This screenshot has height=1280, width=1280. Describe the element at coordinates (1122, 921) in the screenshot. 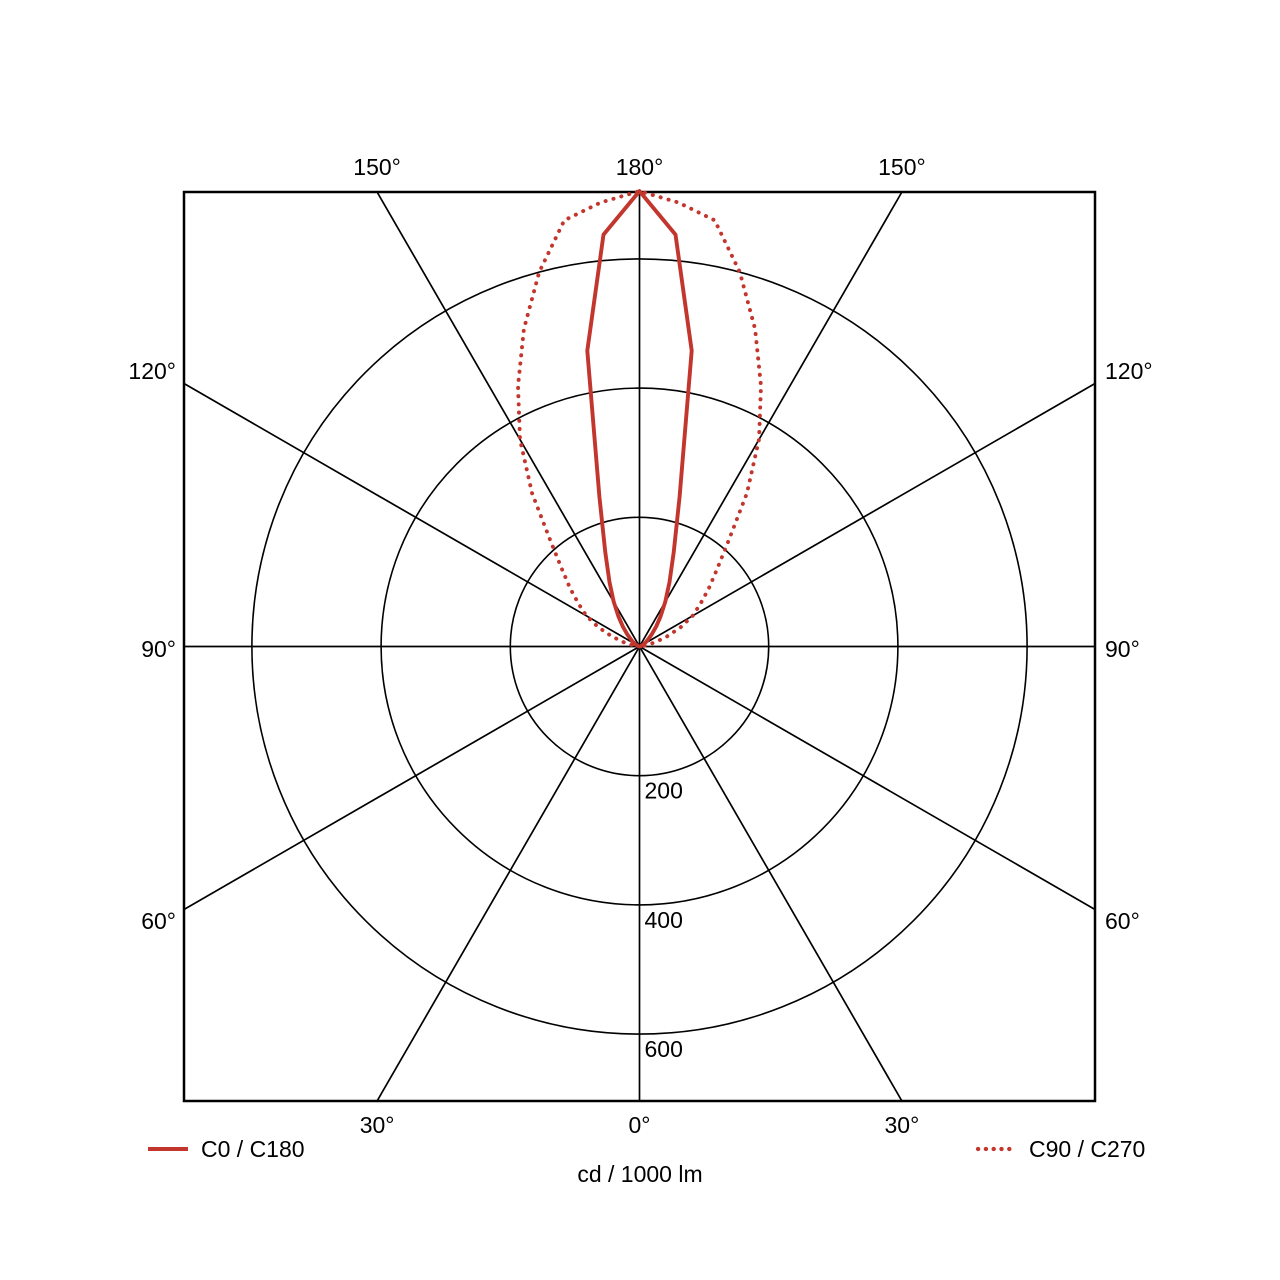

I see `angle-label-right-2-60°: 60°` at that location.